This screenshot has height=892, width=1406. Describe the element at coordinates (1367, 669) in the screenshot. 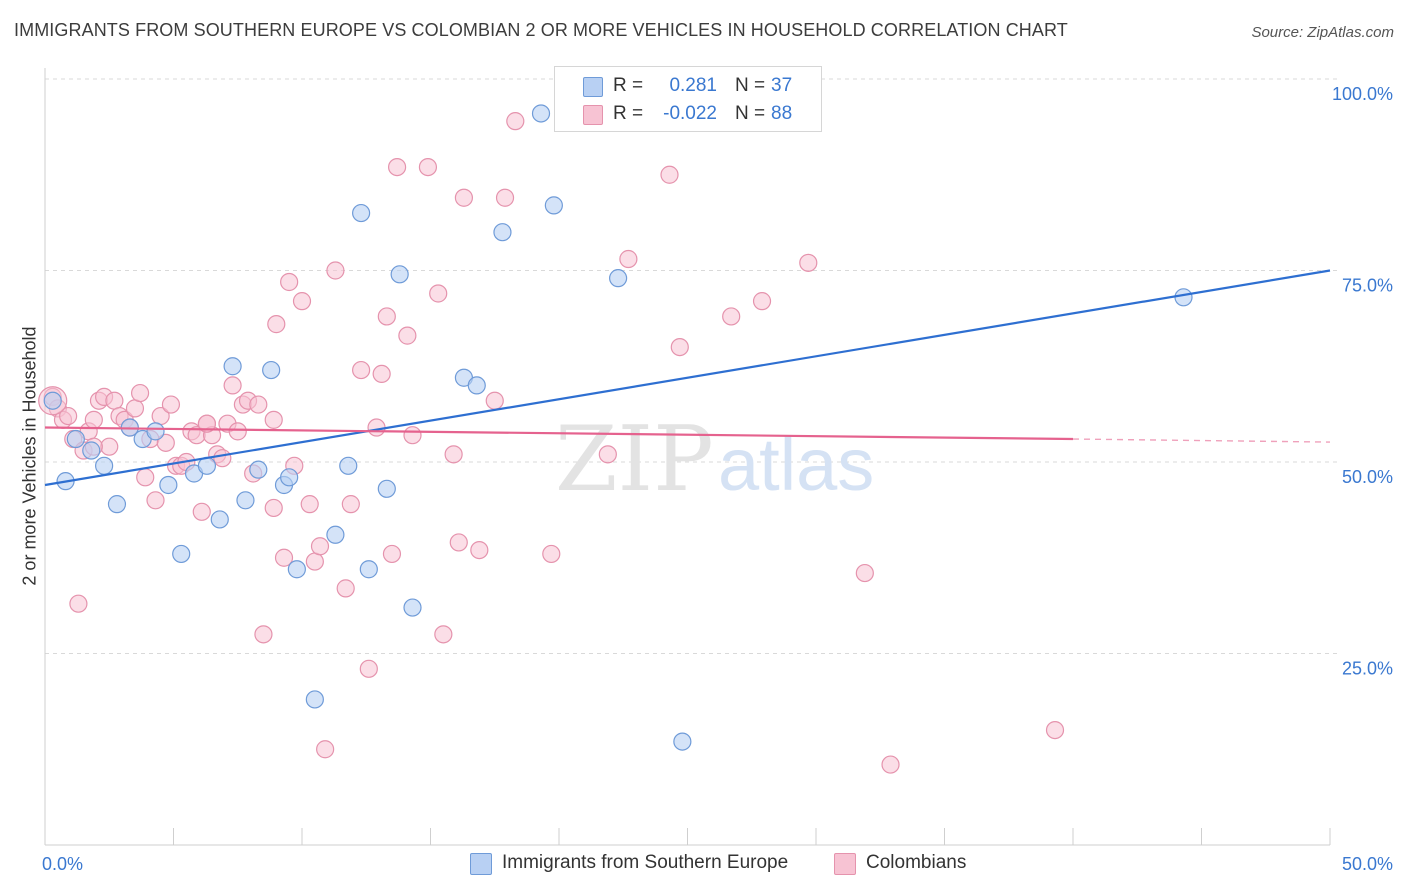

I see `y-tick-label: 25.0%` at that location.